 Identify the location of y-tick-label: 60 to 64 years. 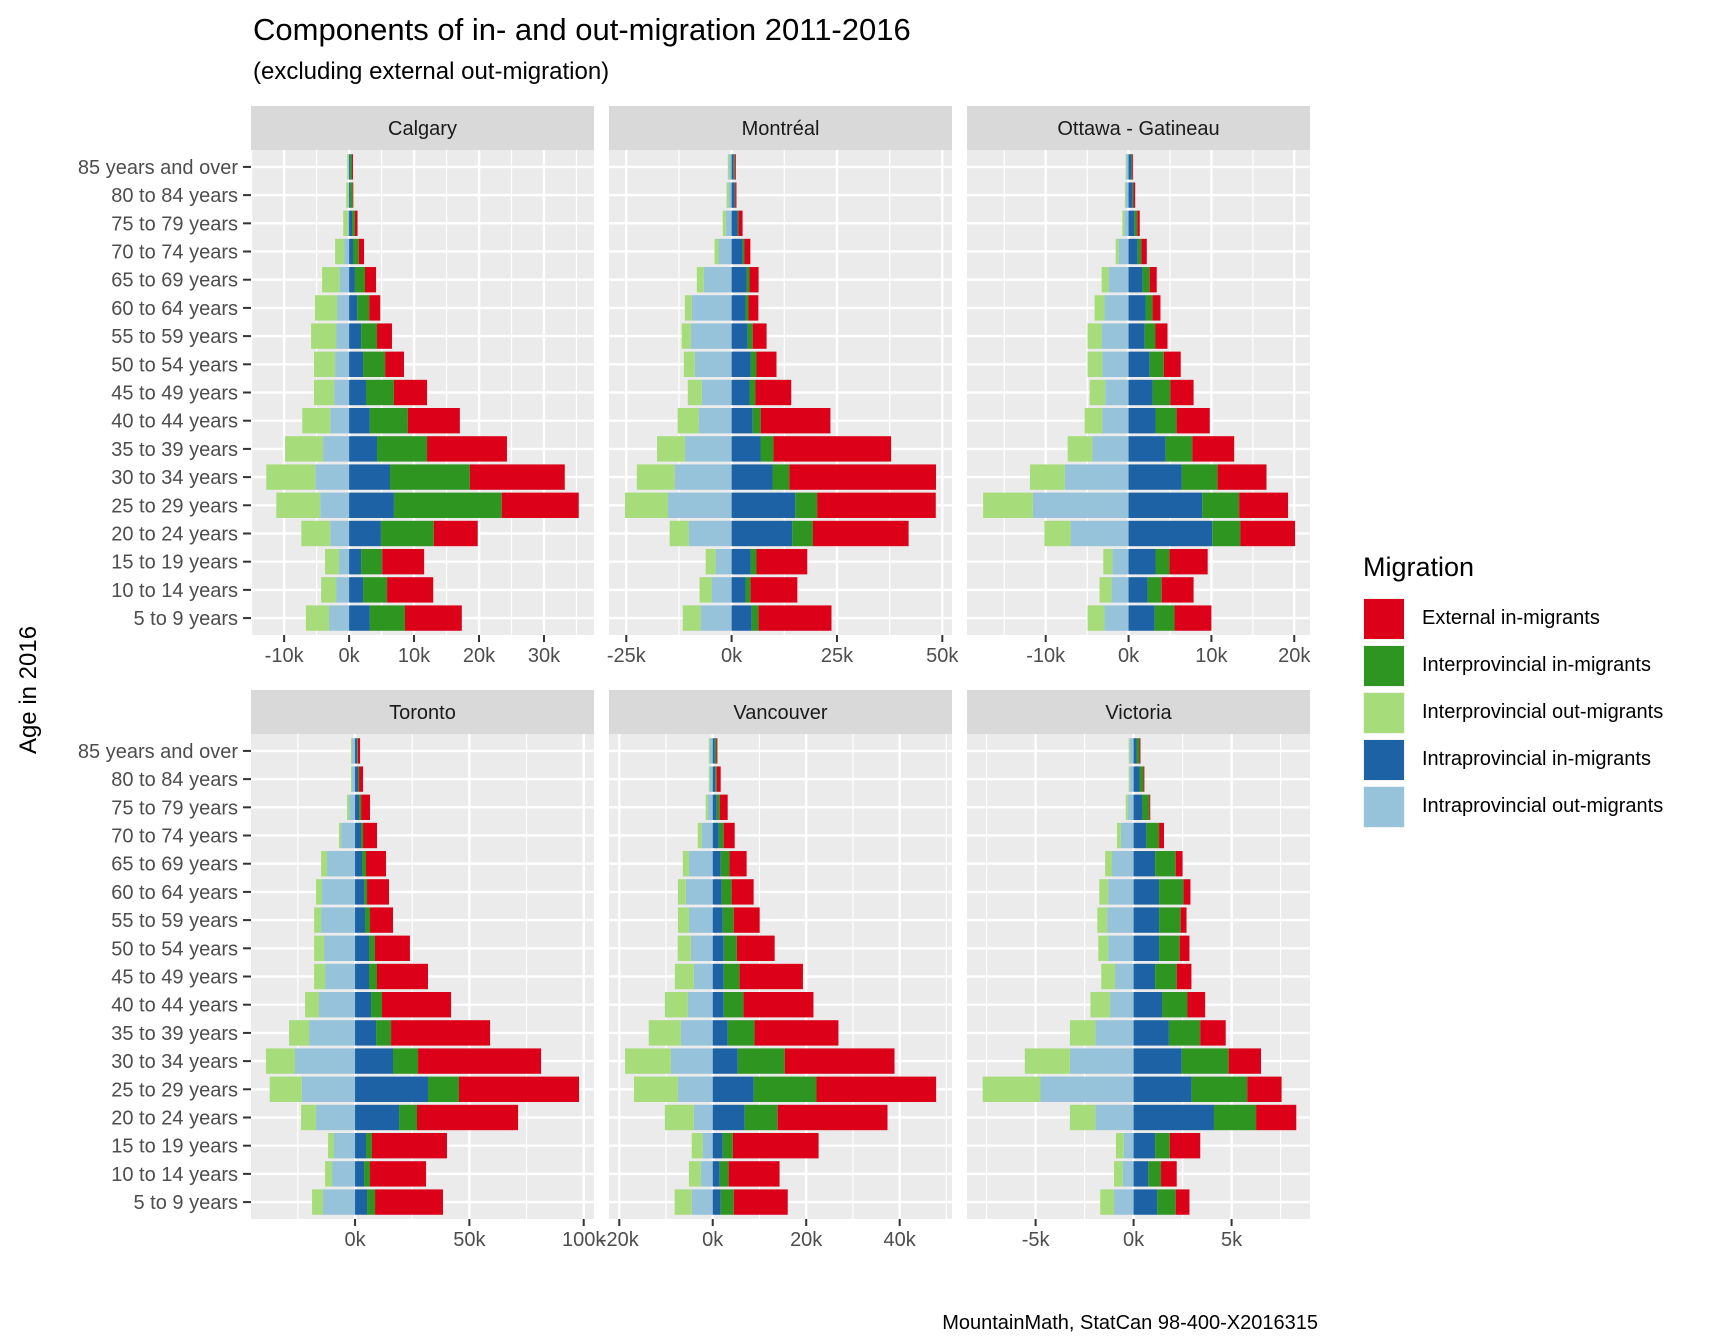
(174, 893).